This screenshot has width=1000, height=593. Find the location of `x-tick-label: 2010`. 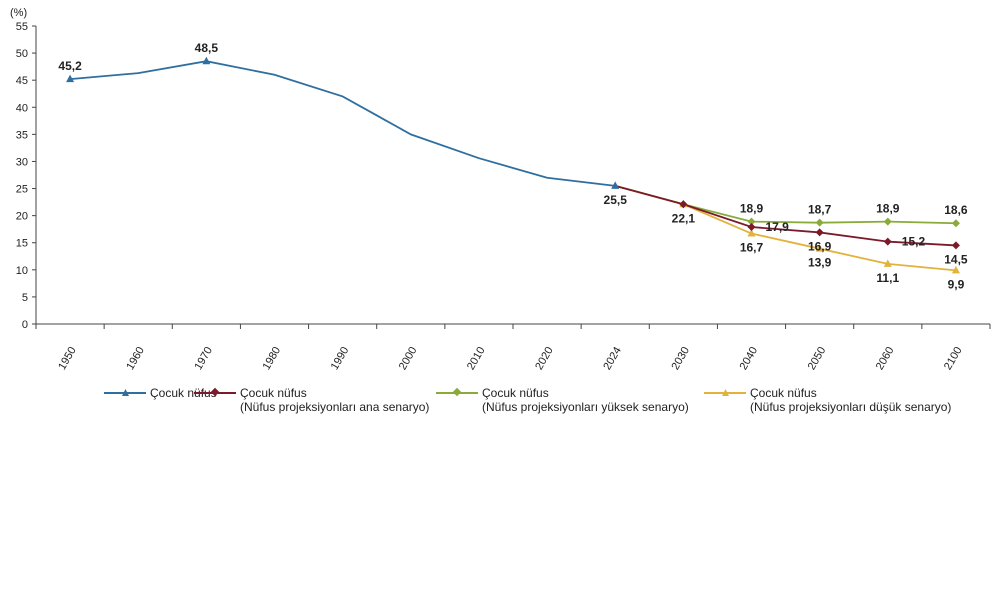

x-tick-label: 2010 is located at coordinates (476, 358).